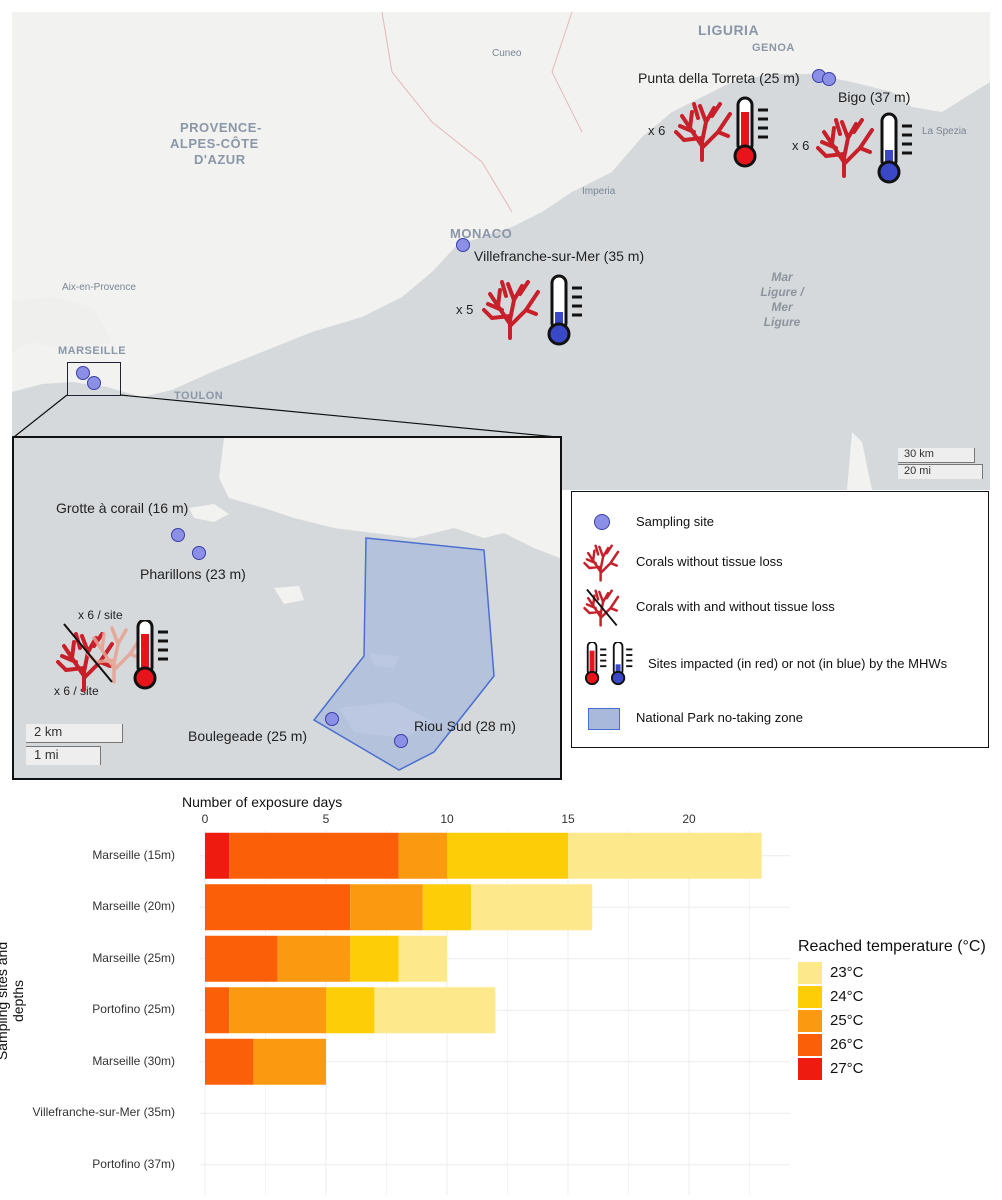 The image size is (1002, 1200). What do you see at coordinates (465, 309) in the screenshot?
I see `count-label-villefranche: x 5` at bounding box center [465, 309].